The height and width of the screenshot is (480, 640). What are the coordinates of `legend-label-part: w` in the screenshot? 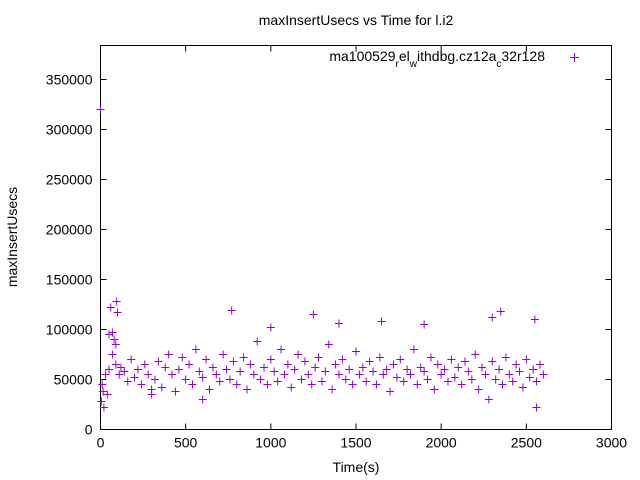 It's located at (413, 64).